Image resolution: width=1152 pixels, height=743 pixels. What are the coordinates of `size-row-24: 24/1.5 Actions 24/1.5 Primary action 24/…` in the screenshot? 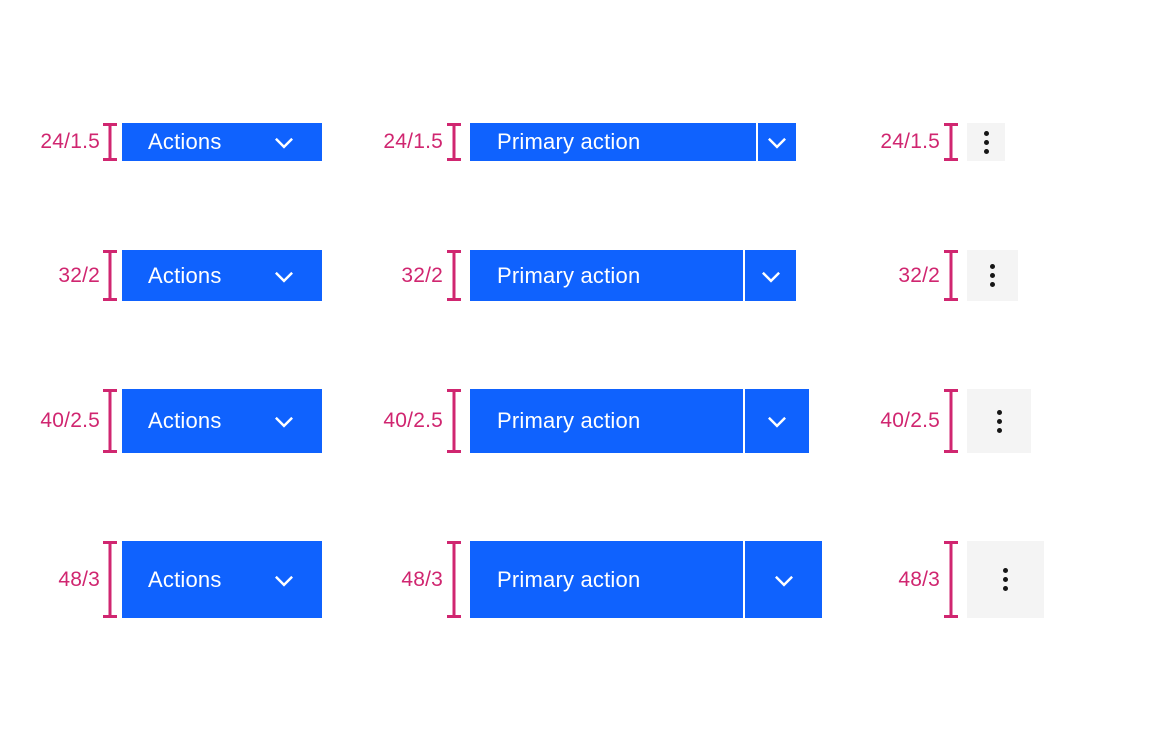 It's located at (576, 142).